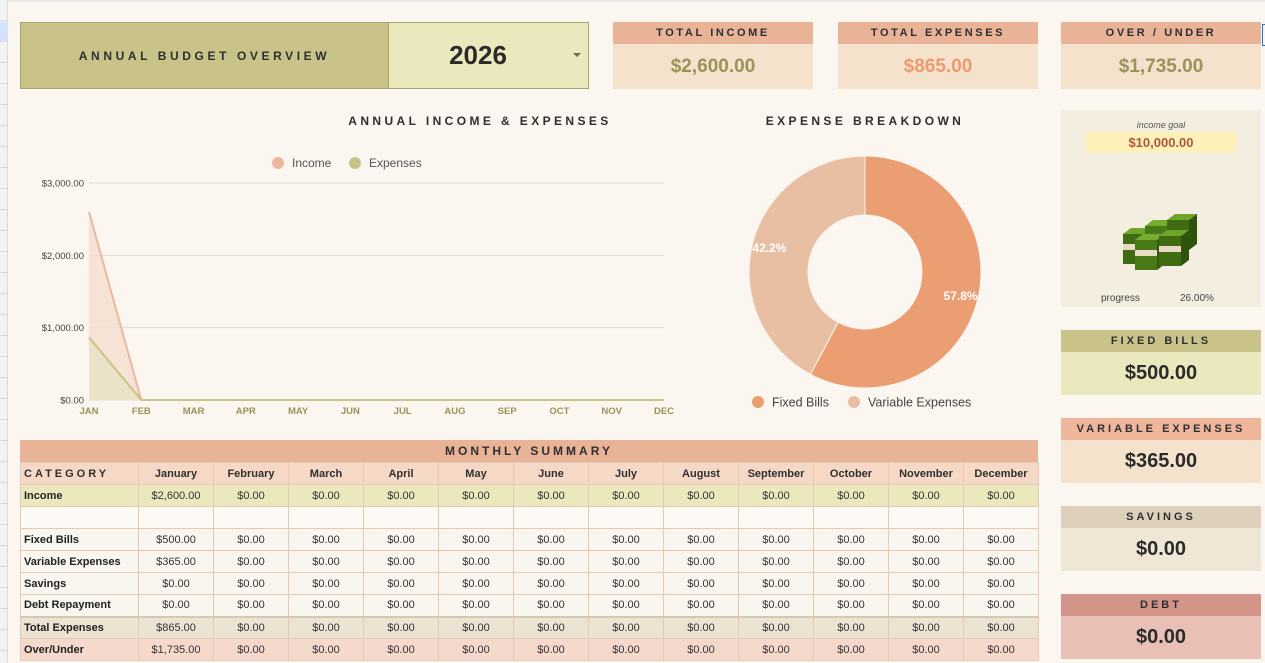 The height and width of the screenshot is (663, 1265). Describe the element at coordinates (79, 561) in the screenshot. I see `row-label: Variable Expenses` at that location.